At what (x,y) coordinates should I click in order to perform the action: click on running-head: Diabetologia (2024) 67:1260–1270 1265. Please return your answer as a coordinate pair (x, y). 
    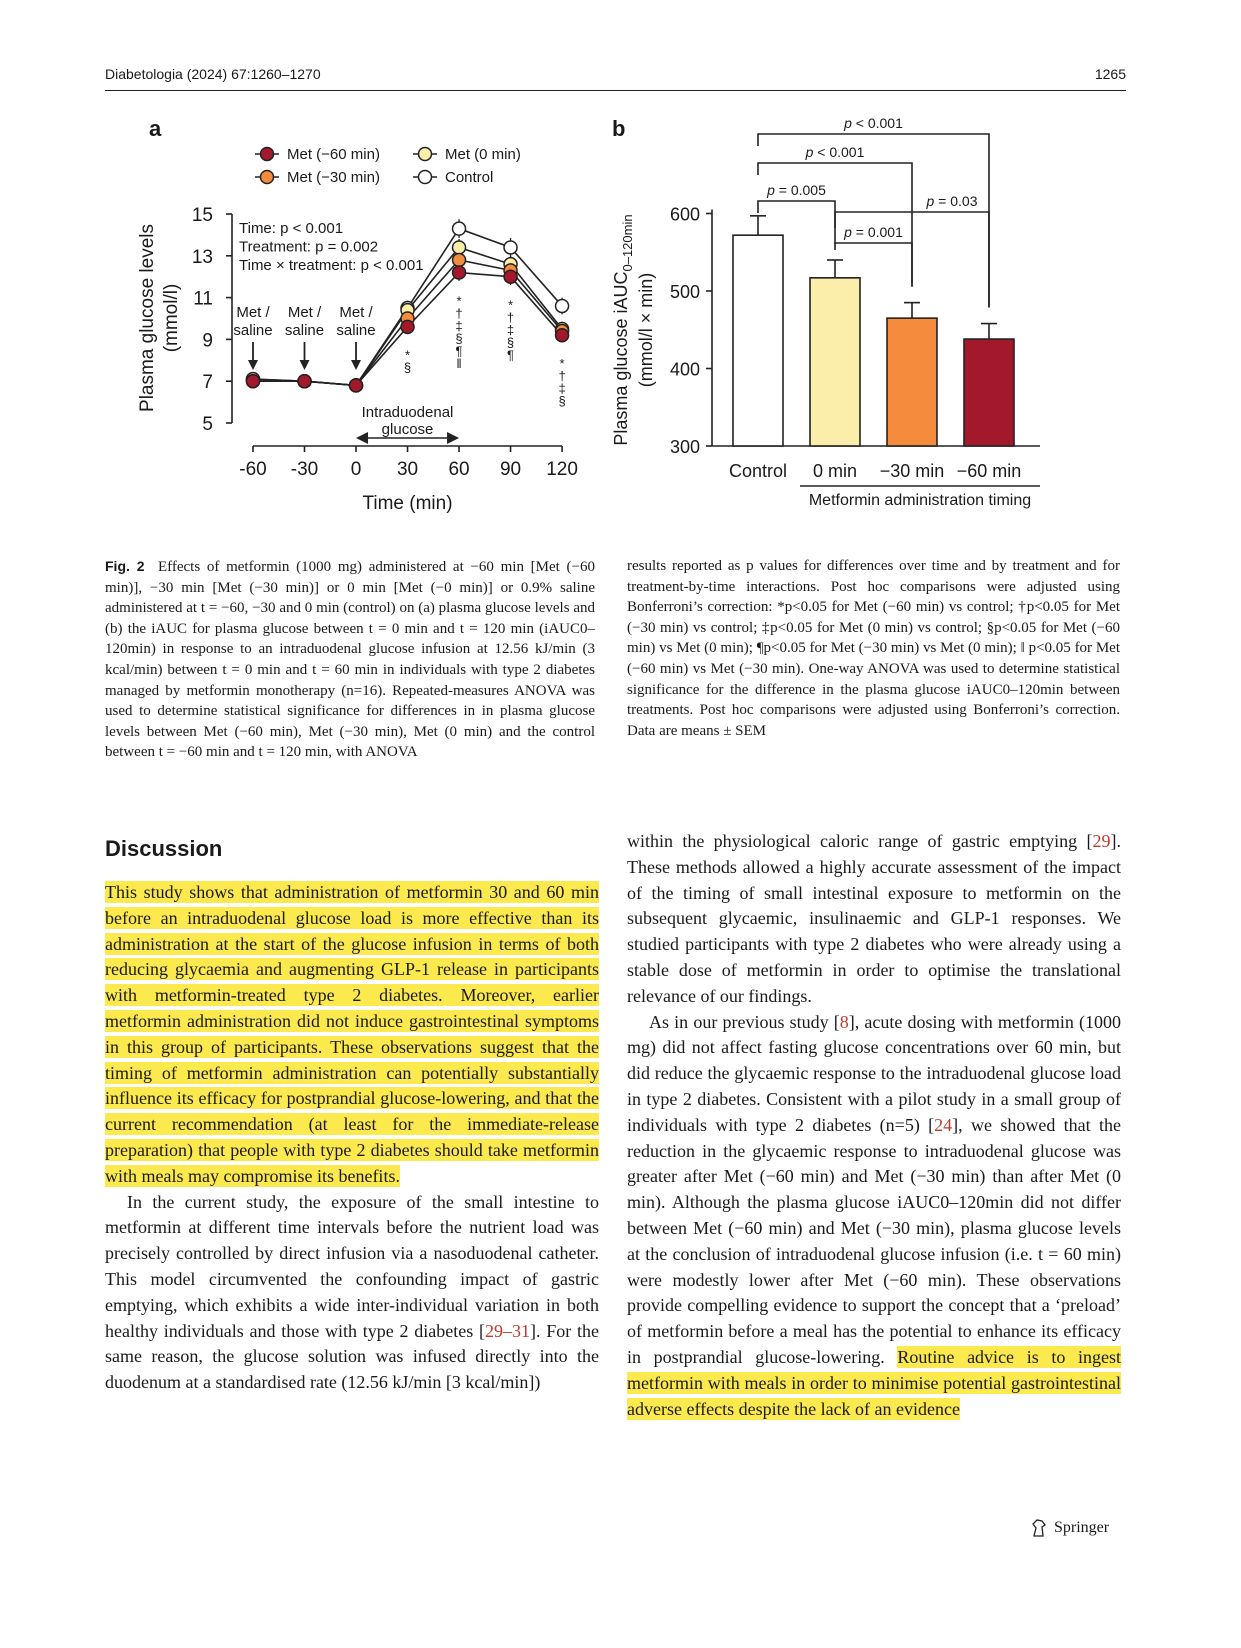
    Looking at the image, I should click on (615, 78).